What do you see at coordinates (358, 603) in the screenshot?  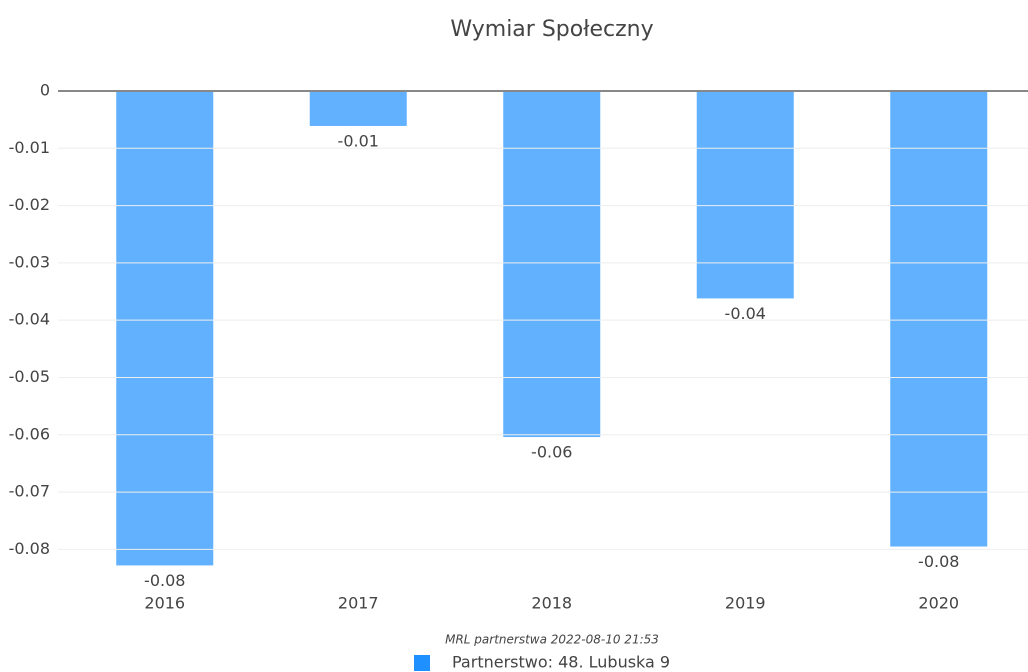 I see `x-tick-label: 2017` at bounding box center [358, 603].